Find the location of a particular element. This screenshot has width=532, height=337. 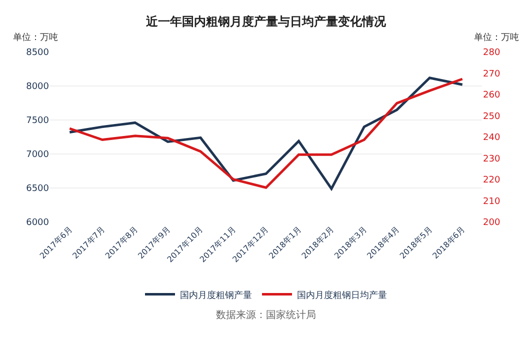

y-axis-title: 单位：万吨 is located at coordinates (35, 37).